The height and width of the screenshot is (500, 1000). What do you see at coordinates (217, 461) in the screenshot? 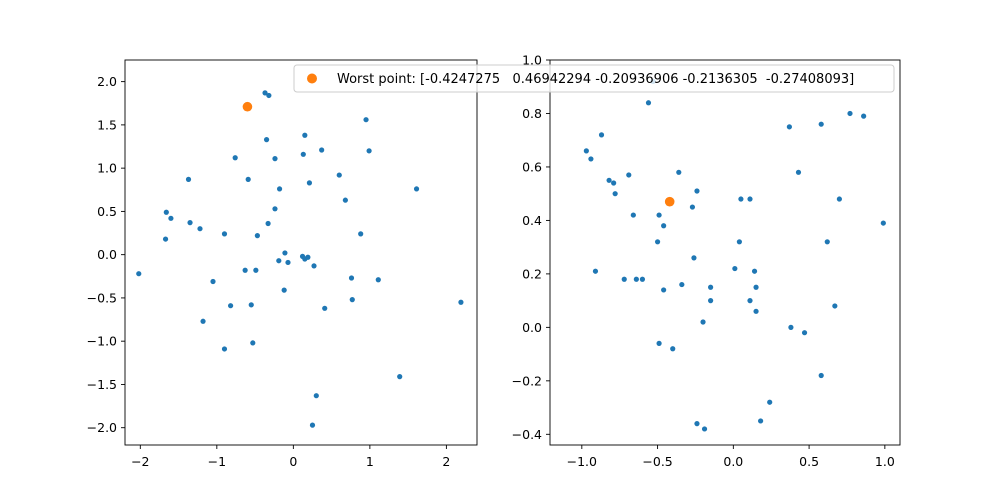
I see `x-tick-label-0-1: −1` at bounding box center [217, 461].